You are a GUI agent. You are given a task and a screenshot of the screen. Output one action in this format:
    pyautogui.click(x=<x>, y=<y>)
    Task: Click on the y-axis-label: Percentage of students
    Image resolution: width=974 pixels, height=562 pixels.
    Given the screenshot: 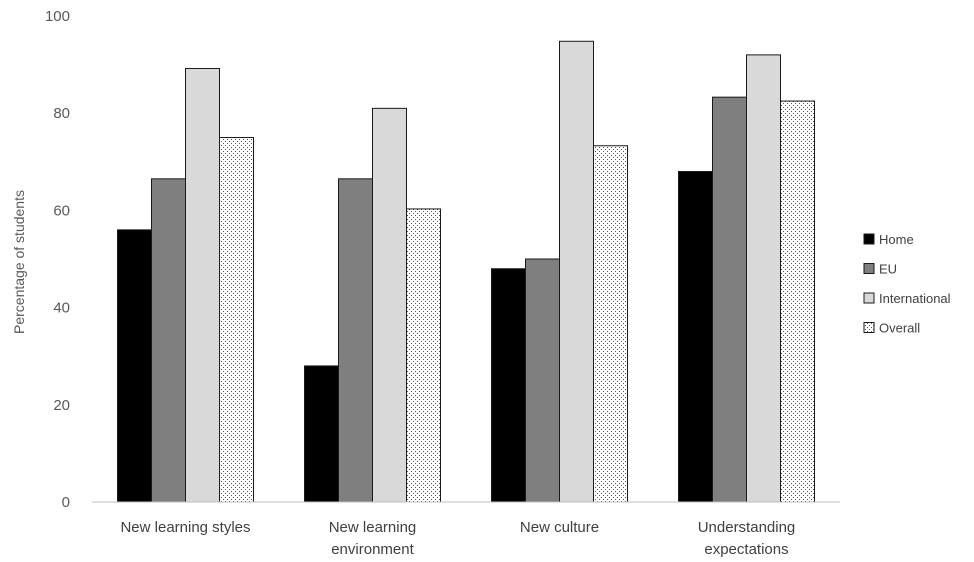 What is the action you would take?
    pyautogui.click(x=19, y=262)
    